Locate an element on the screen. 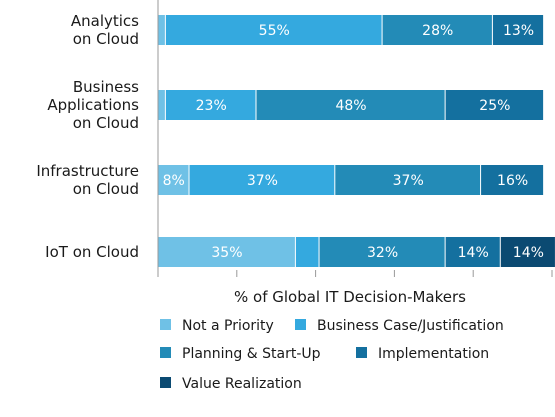 The width and height of the screenshot is (555, 417). data-label: 25% is located at coordinates (494, 106).